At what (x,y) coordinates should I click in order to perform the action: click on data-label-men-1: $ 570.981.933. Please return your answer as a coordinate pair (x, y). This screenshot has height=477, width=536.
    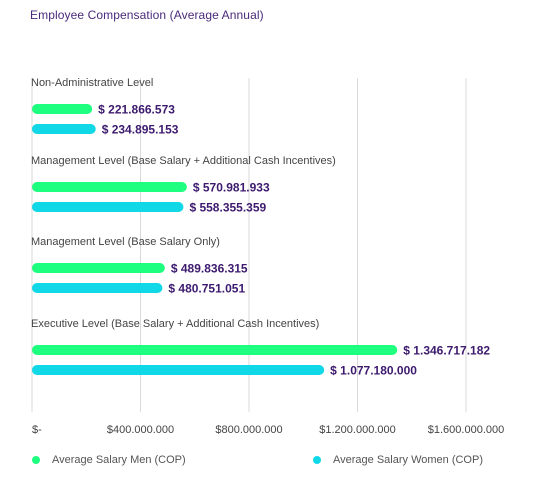
    Looking at the image, I should click on (231, 188).